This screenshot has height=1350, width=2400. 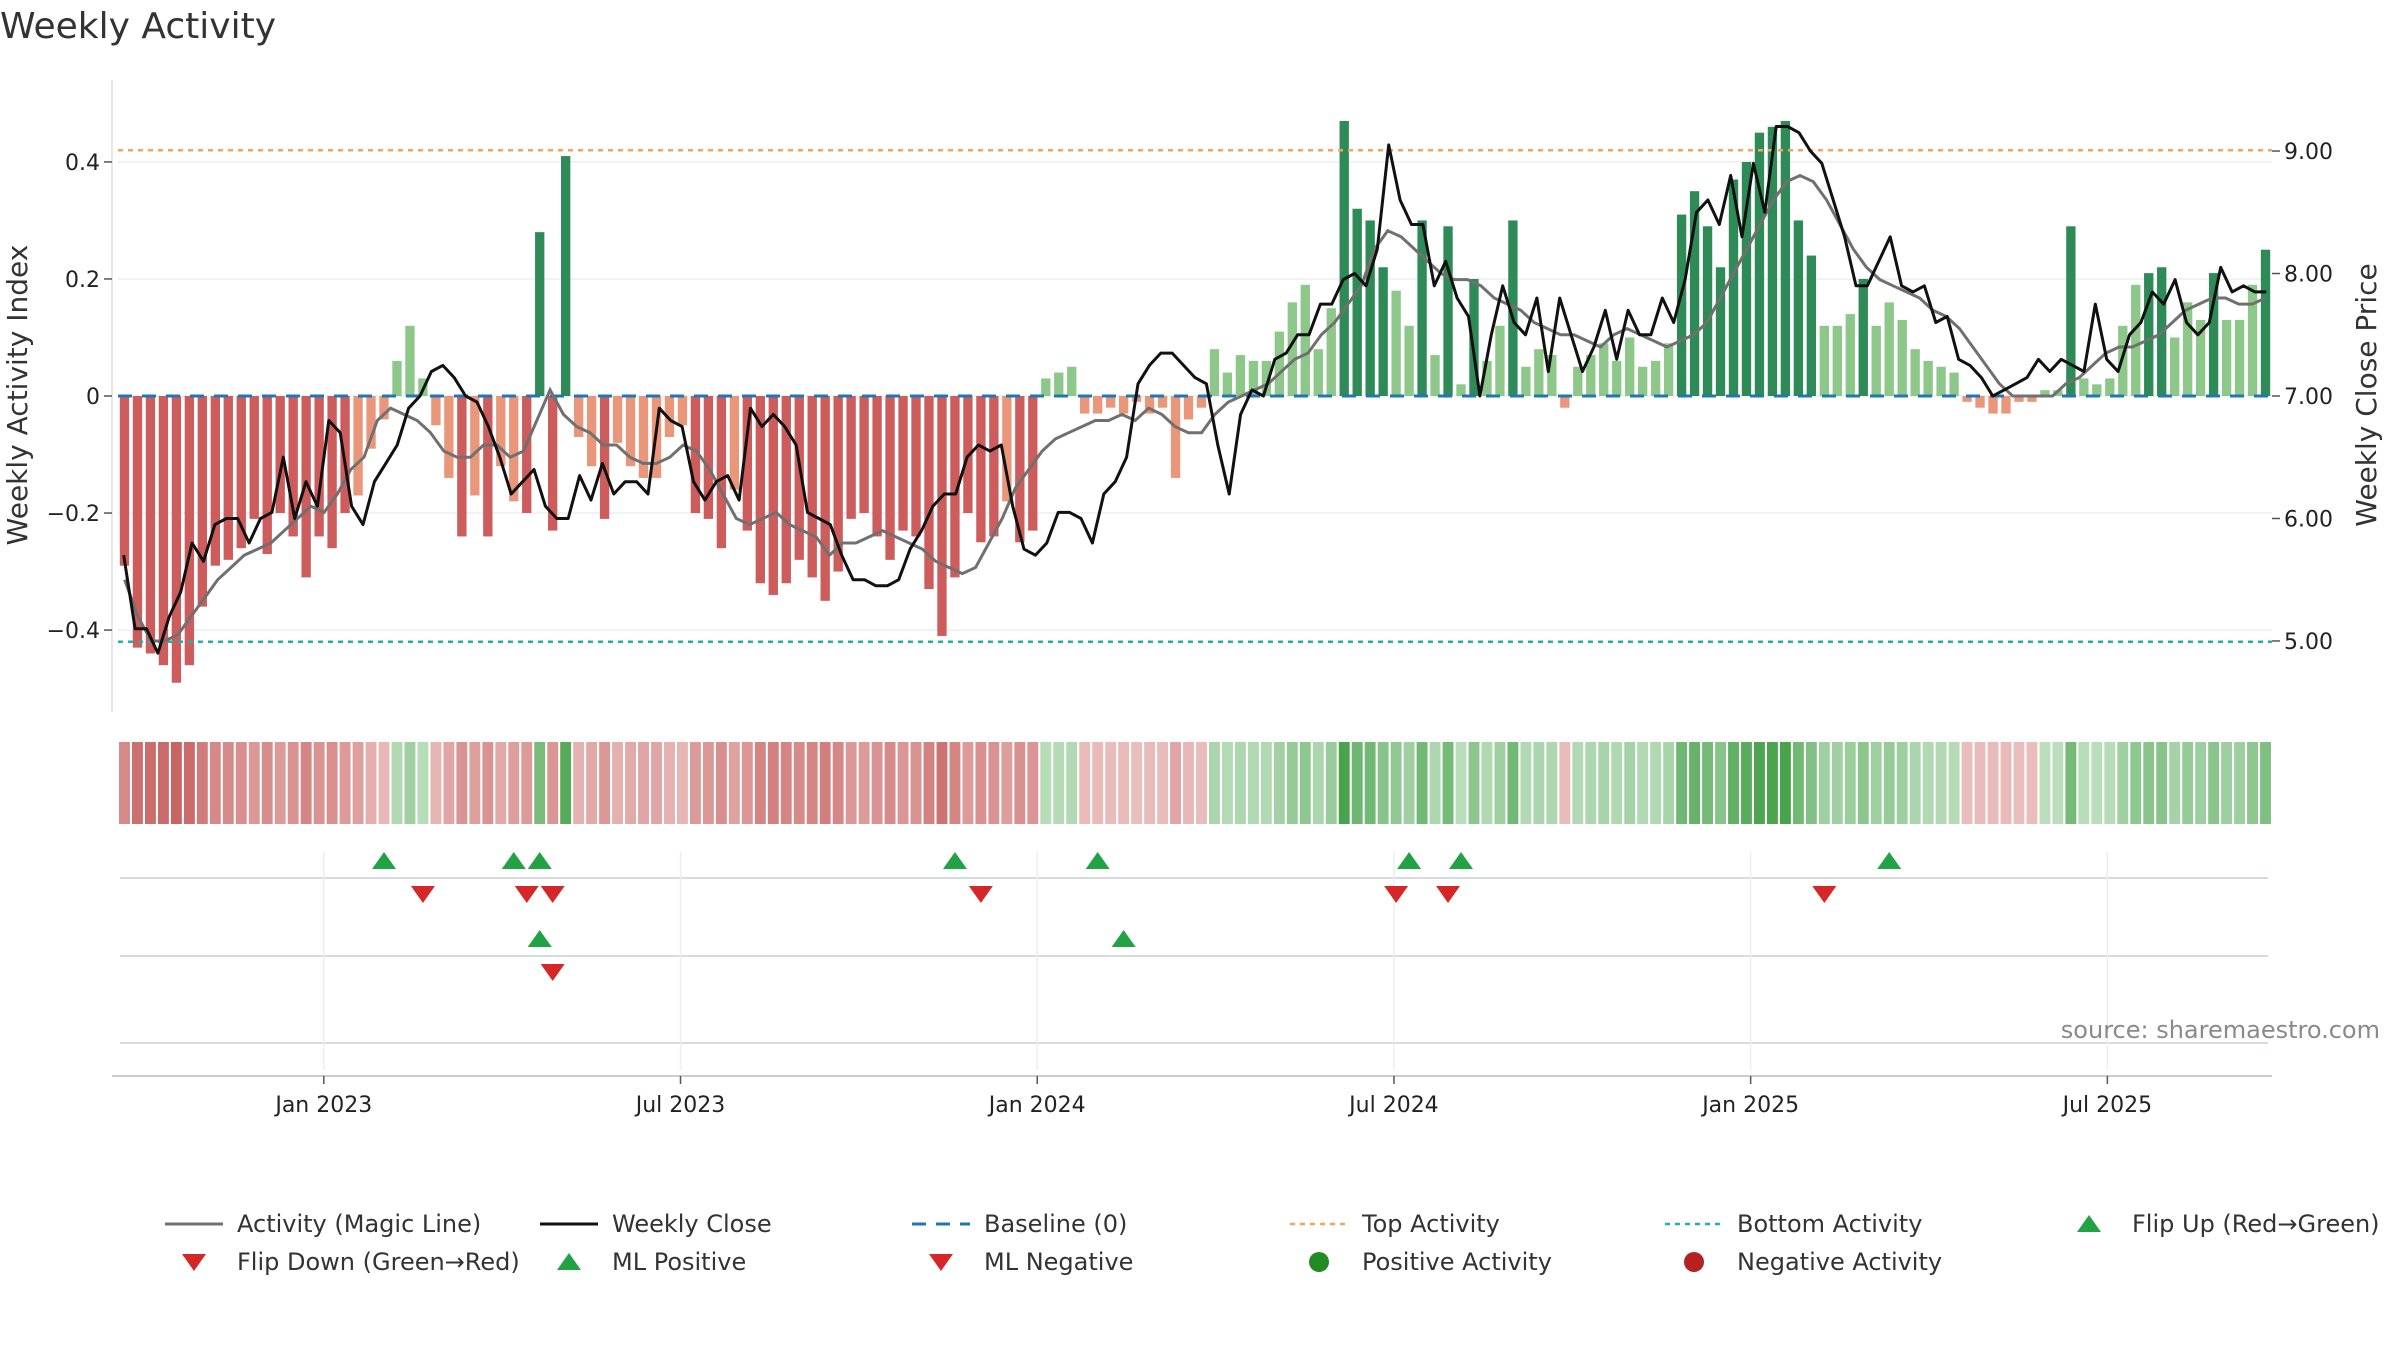 I want to click on legend-close-label: Weekly Close, so click(x=692, y=1224).